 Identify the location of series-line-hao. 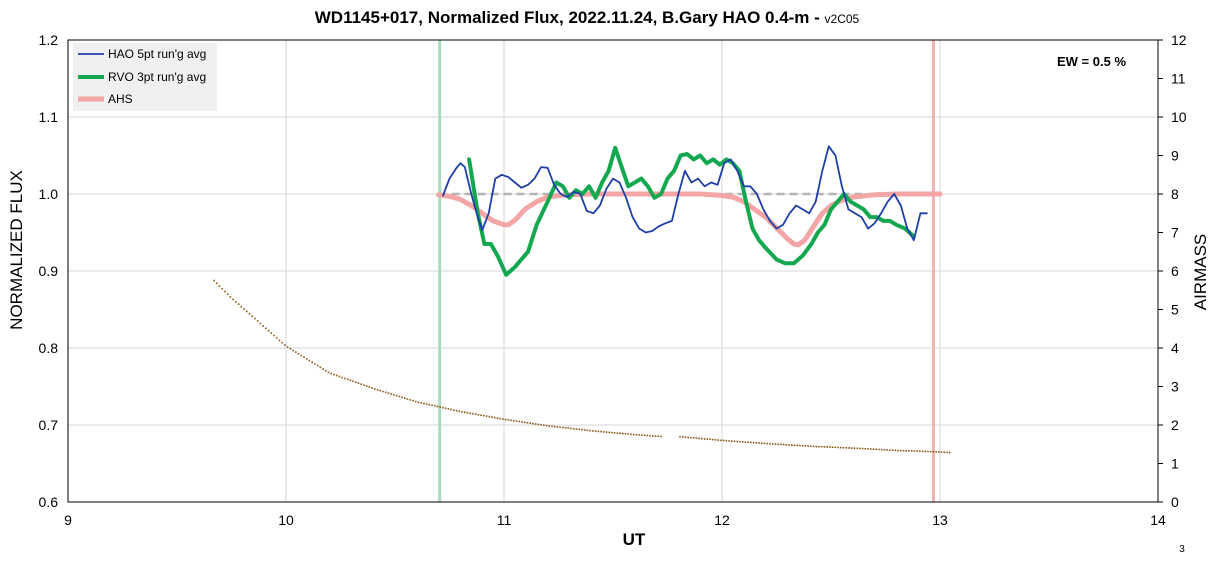
(685, 193).